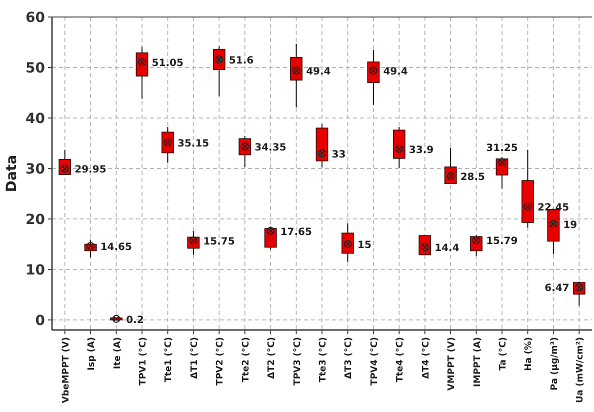 This screenshot has height=412, width=594. What do you see at coordinates (195, 358) in the screenshot?
I see `x-tick-label: ΔT1 (°C)` at bounding box center [195, 358].